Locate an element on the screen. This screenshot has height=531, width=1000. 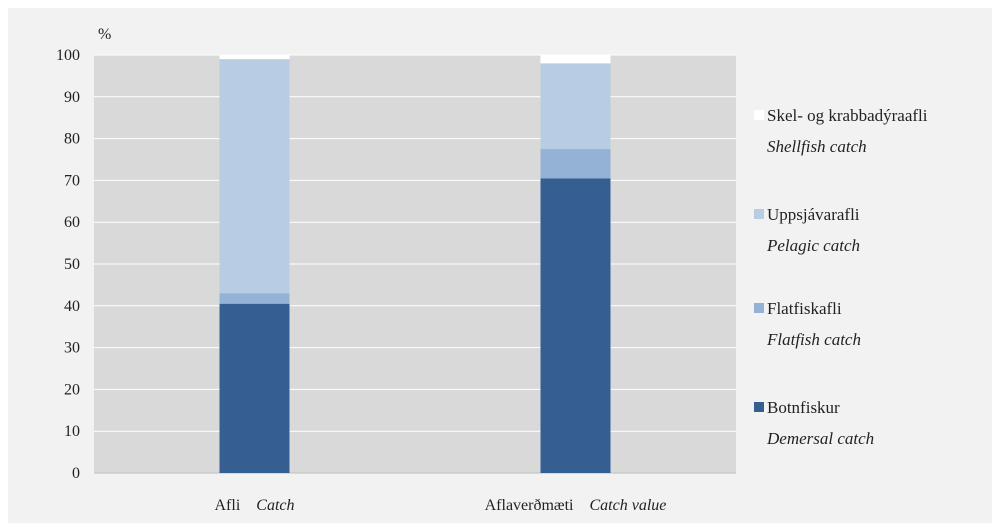
x-tick-label: Afli Catch is located at coordinates (255, 505).